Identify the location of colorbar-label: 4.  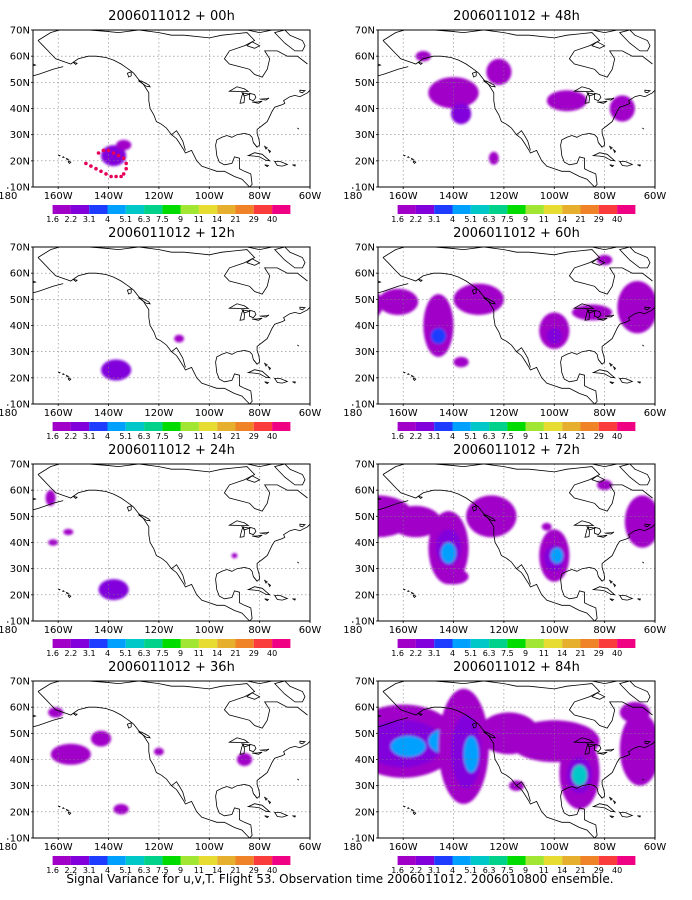
(452, 653).